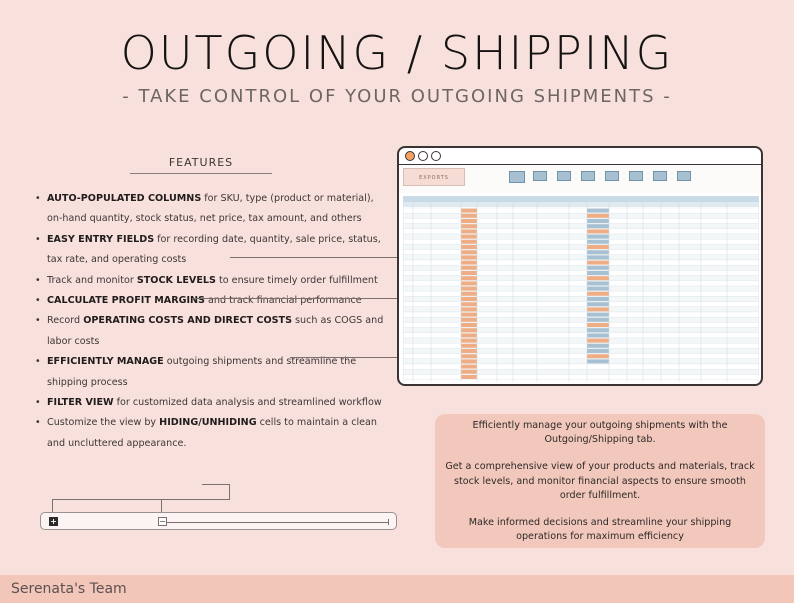  I want to click on feature-bold: CALCULATE PROFIT MARGINS, so click(126, 301).